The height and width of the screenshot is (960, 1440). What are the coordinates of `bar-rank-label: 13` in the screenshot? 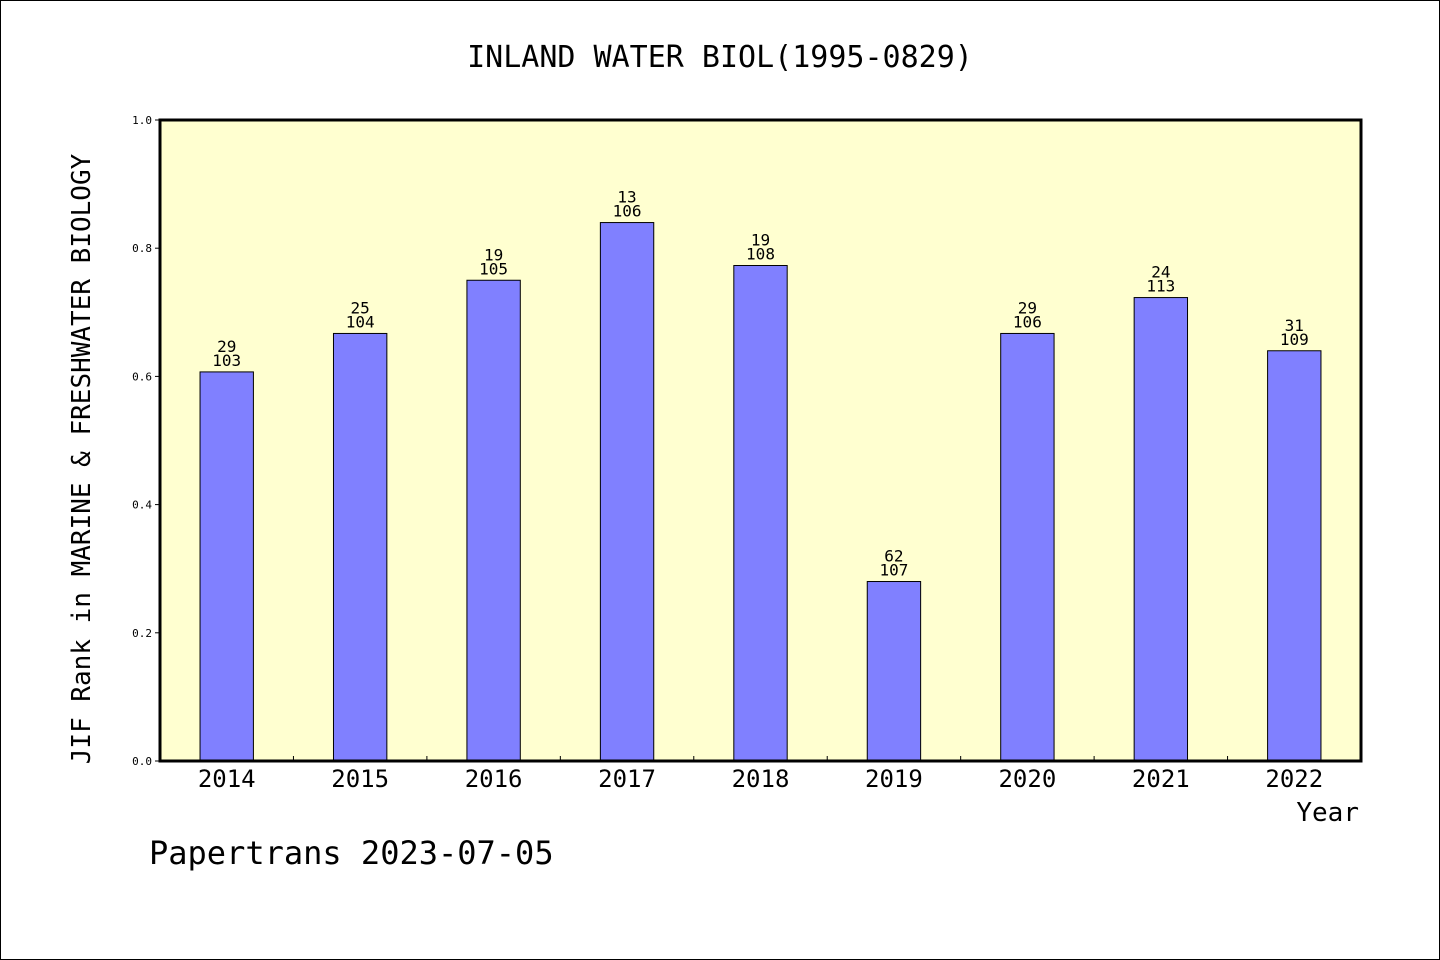 It's located at (626, 197).